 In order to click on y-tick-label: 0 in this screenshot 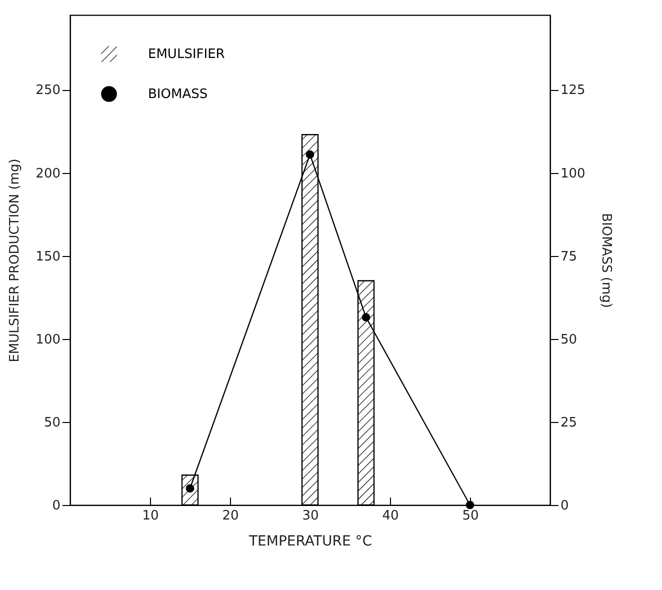, I will do `click(56, 506)`.